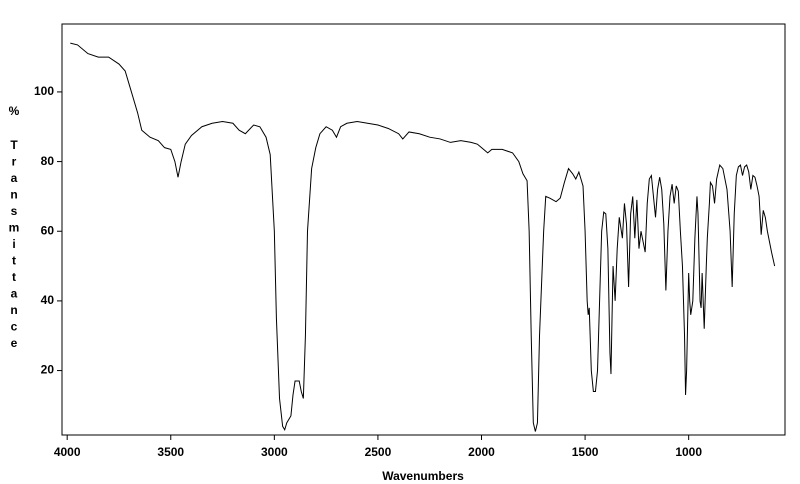  Describe the element at coordinates (170, 452) in the screenshot. I see `x-tick-label: 3500` at that location.